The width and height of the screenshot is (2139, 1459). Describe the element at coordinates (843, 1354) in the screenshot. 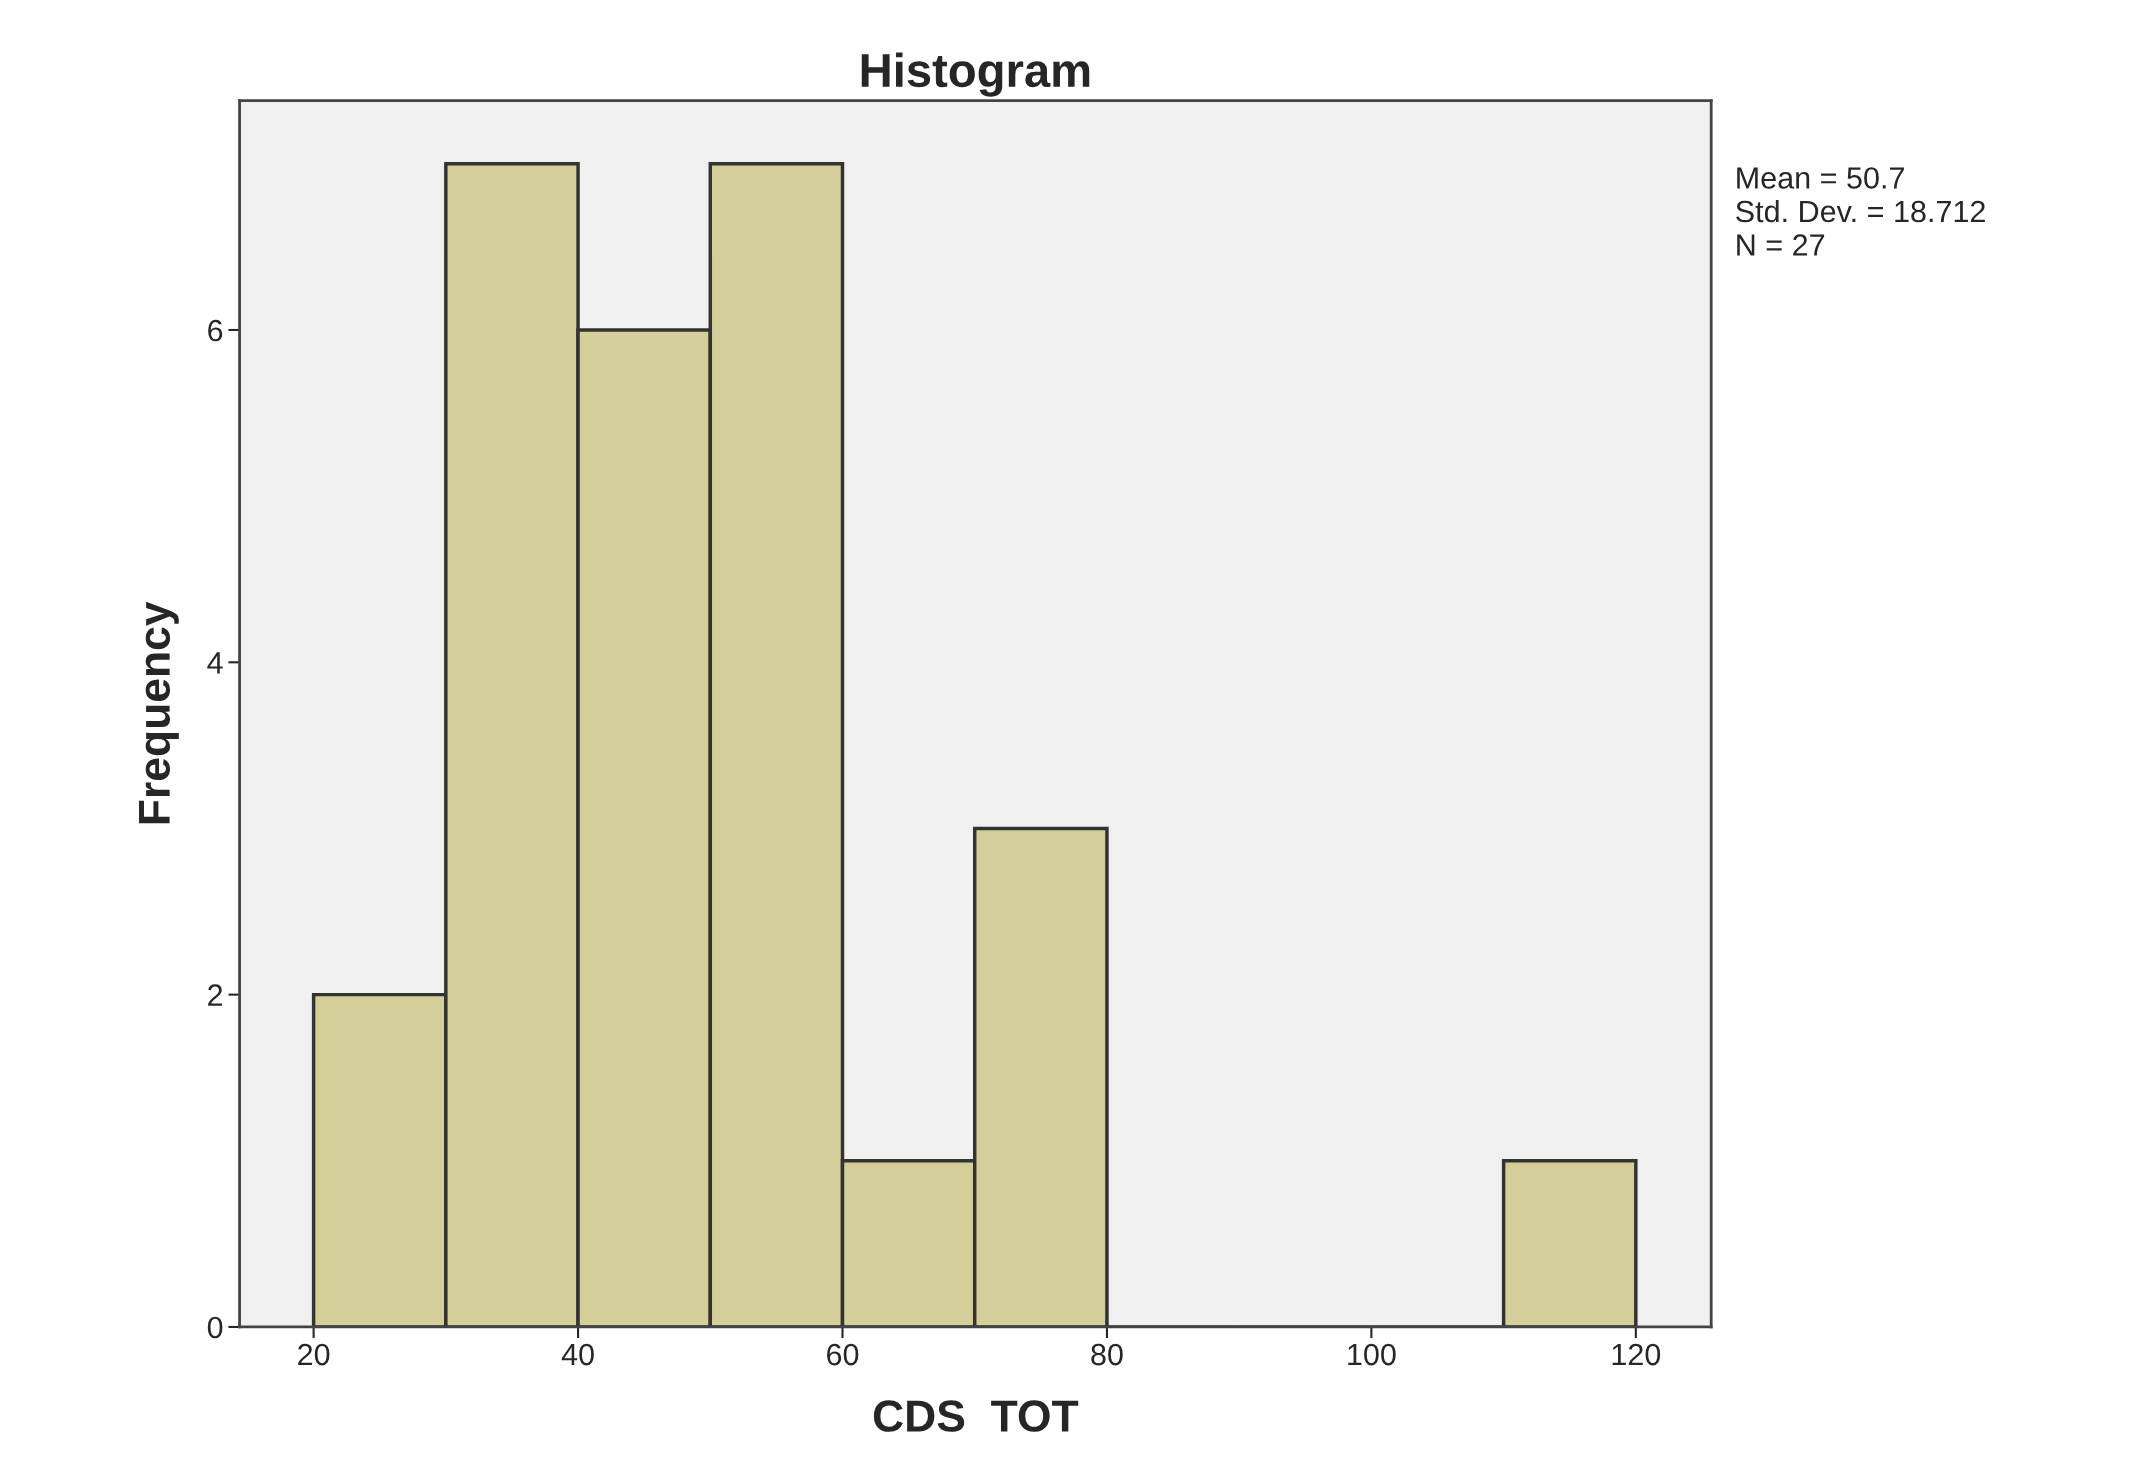

I see `x-tick-label: 60` at that location.